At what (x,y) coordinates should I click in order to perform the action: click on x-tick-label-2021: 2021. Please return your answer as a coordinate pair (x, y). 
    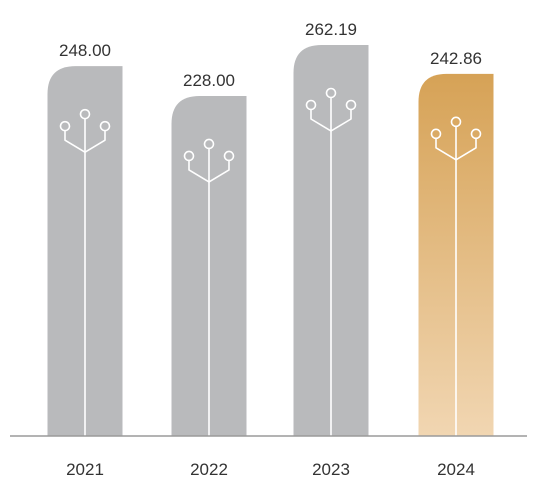
    Looking at the image, I should click on (85, 469).